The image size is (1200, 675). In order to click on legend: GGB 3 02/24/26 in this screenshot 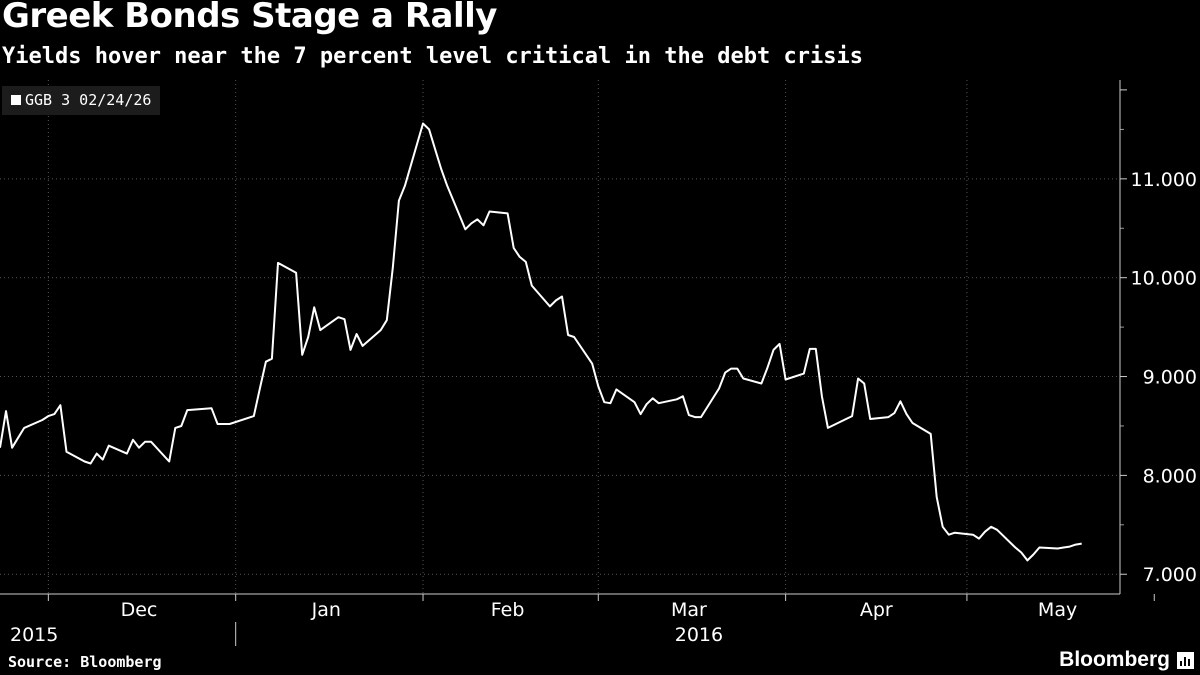, I will do `click(81, 100)`.